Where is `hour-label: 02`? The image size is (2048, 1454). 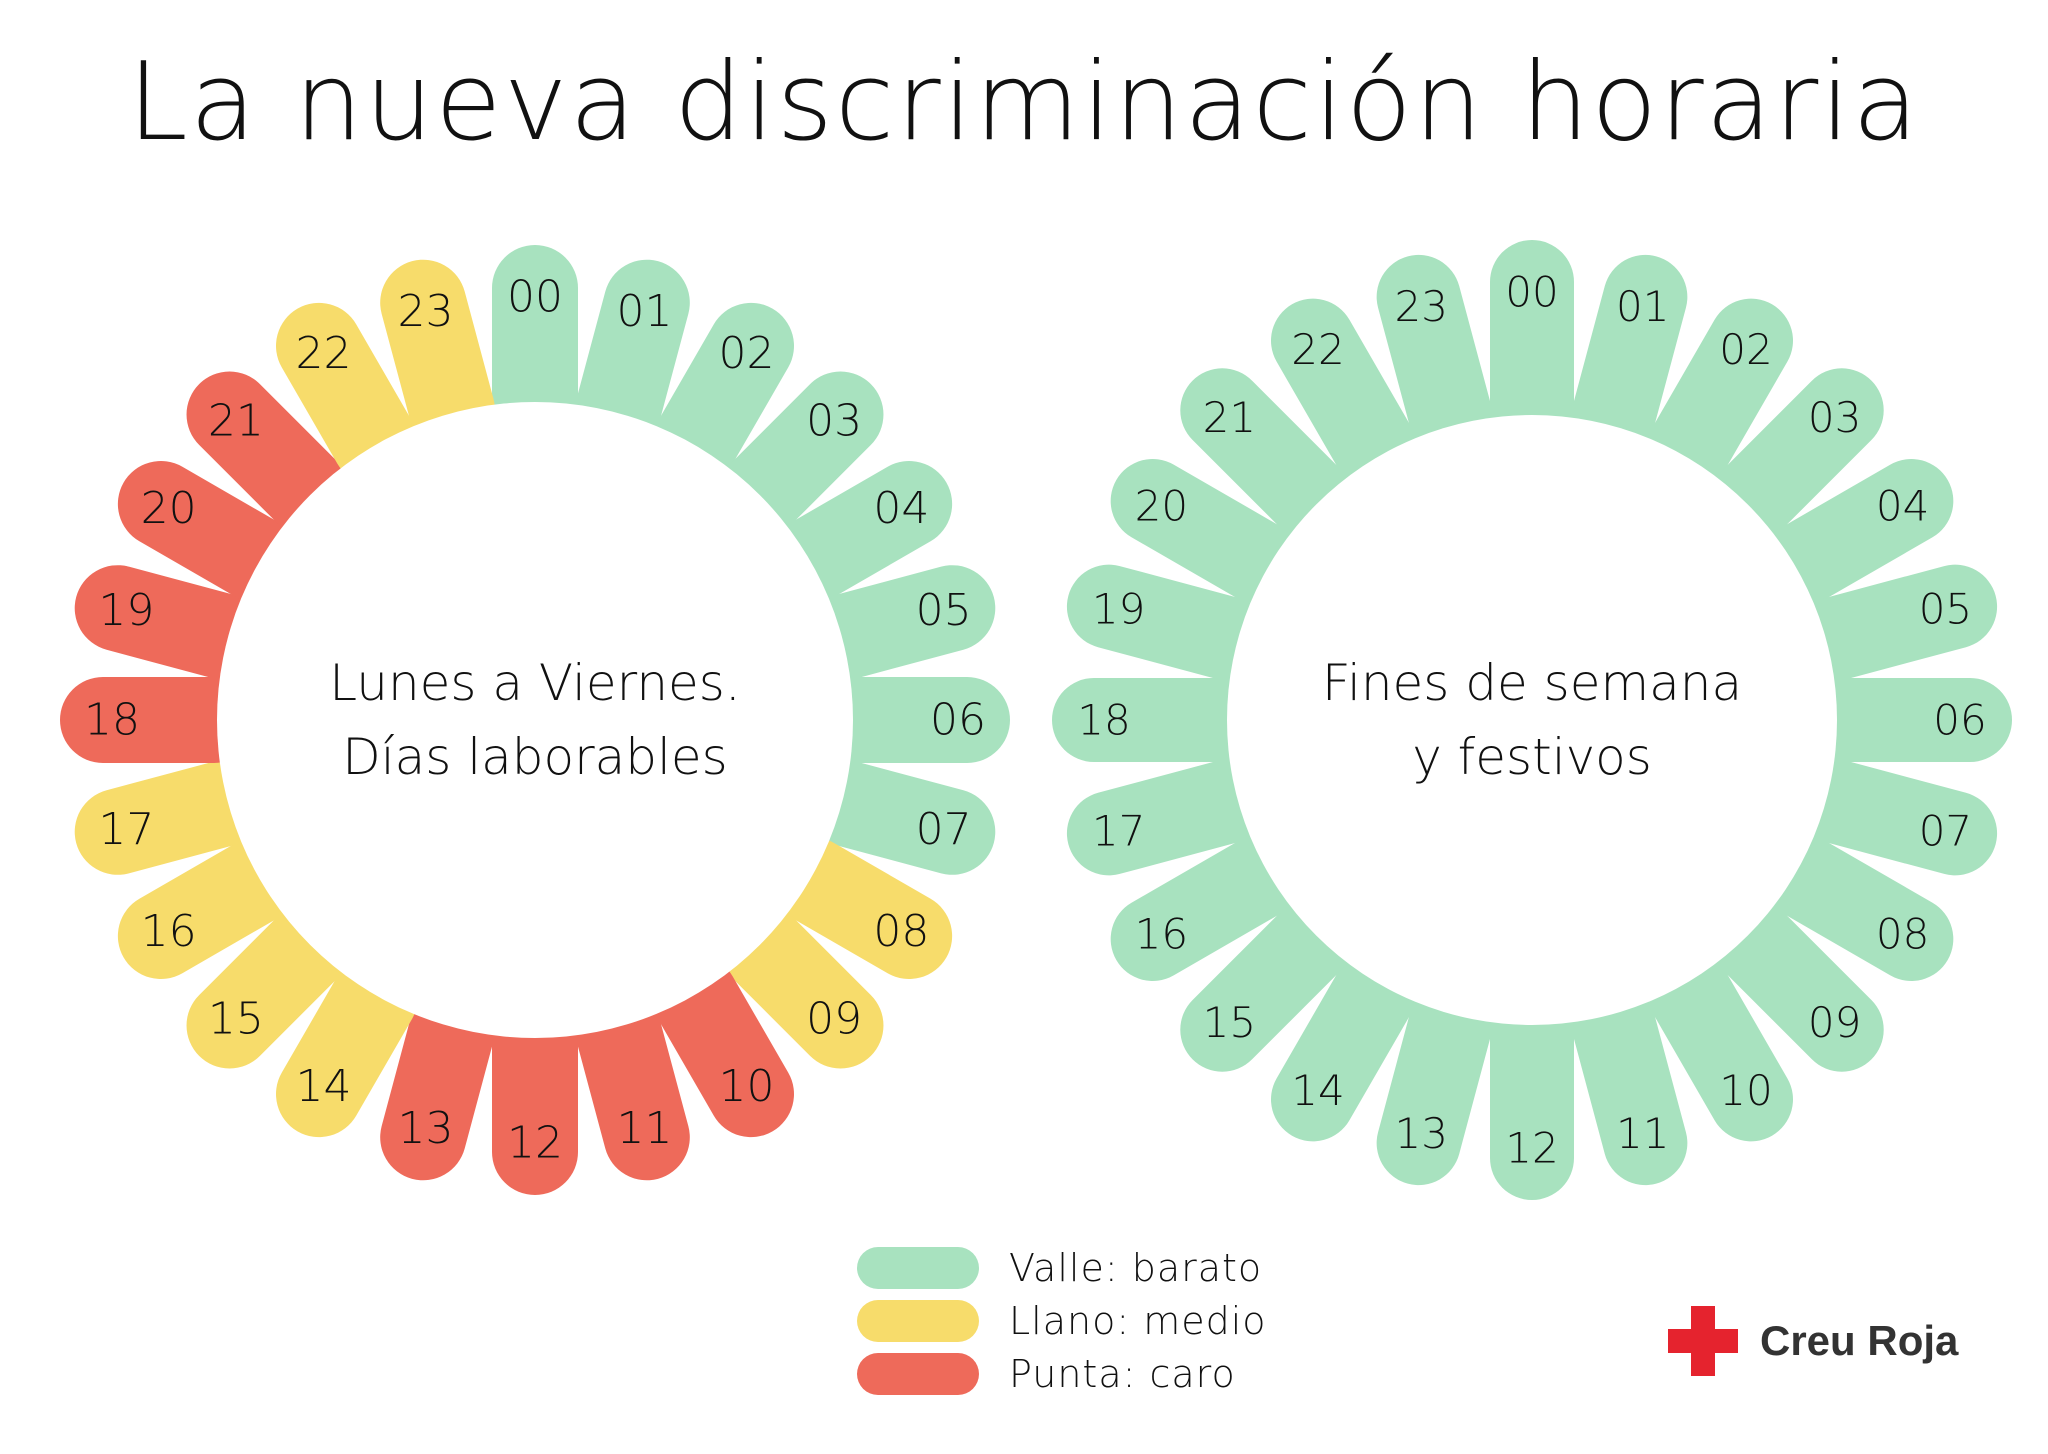
hour-label: 02 is located at coordinates (1745, 349).